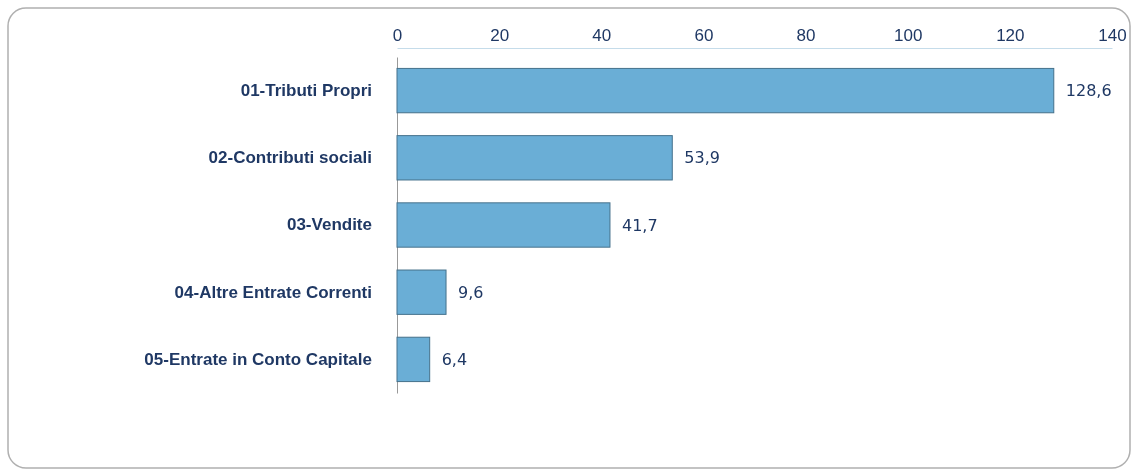 The height and width of the screenshot is (476, 1138). What do you see at coordinates (704, 35) in the screenshot?
I see `x-tick-label: 60` at bounding box center [704, 35].